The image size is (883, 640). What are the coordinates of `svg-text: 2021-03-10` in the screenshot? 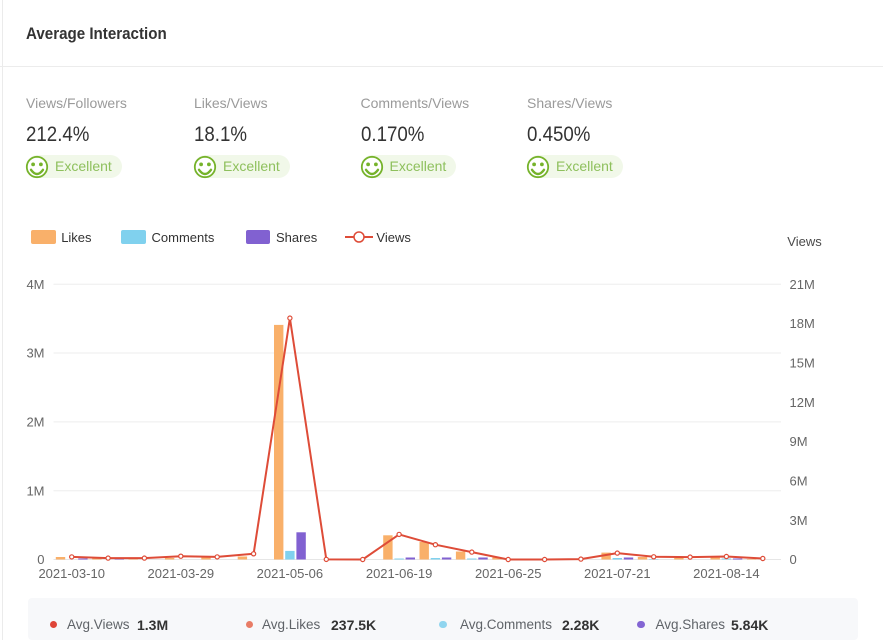 It's located at (71, 573).